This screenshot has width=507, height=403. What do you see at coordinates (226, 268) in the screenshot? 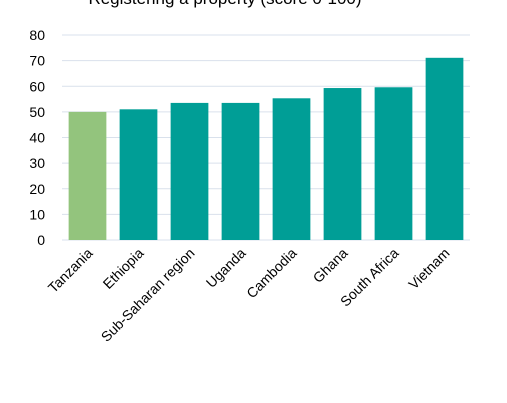
I see `x-tick-label: Uganda` at bounding box center [226, 268].